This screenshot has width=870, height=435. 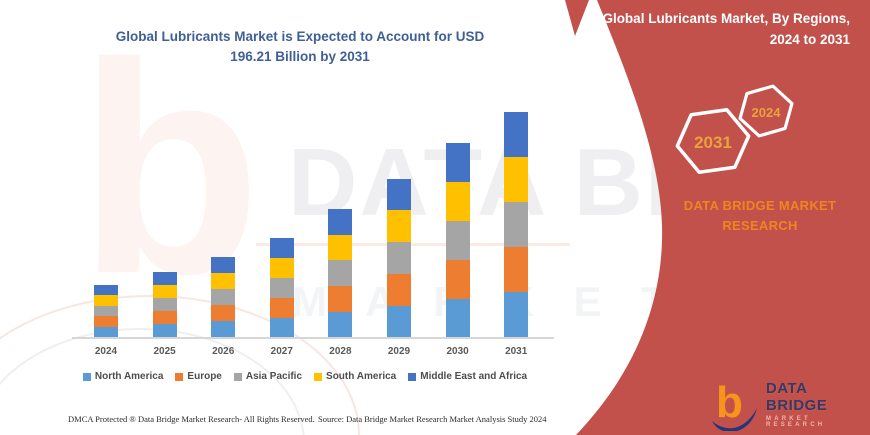 I want to click on logo-tagline: MARKET RESEARCH, so click(x=796, y=422).